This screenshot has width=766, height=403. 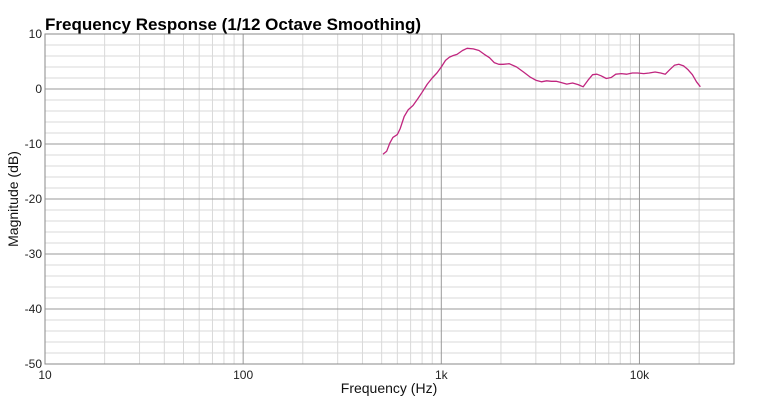 I want to click on y-tick-label: -50, so click(x=34, y=364).